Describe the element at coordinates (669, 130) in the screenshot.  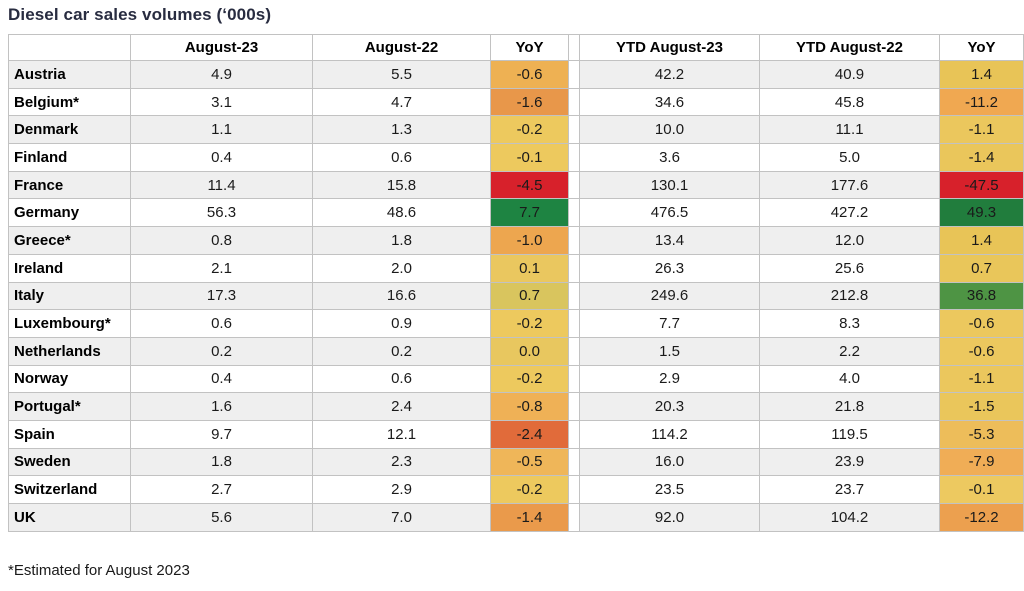
I see `value-cell: 10.0` at that location.